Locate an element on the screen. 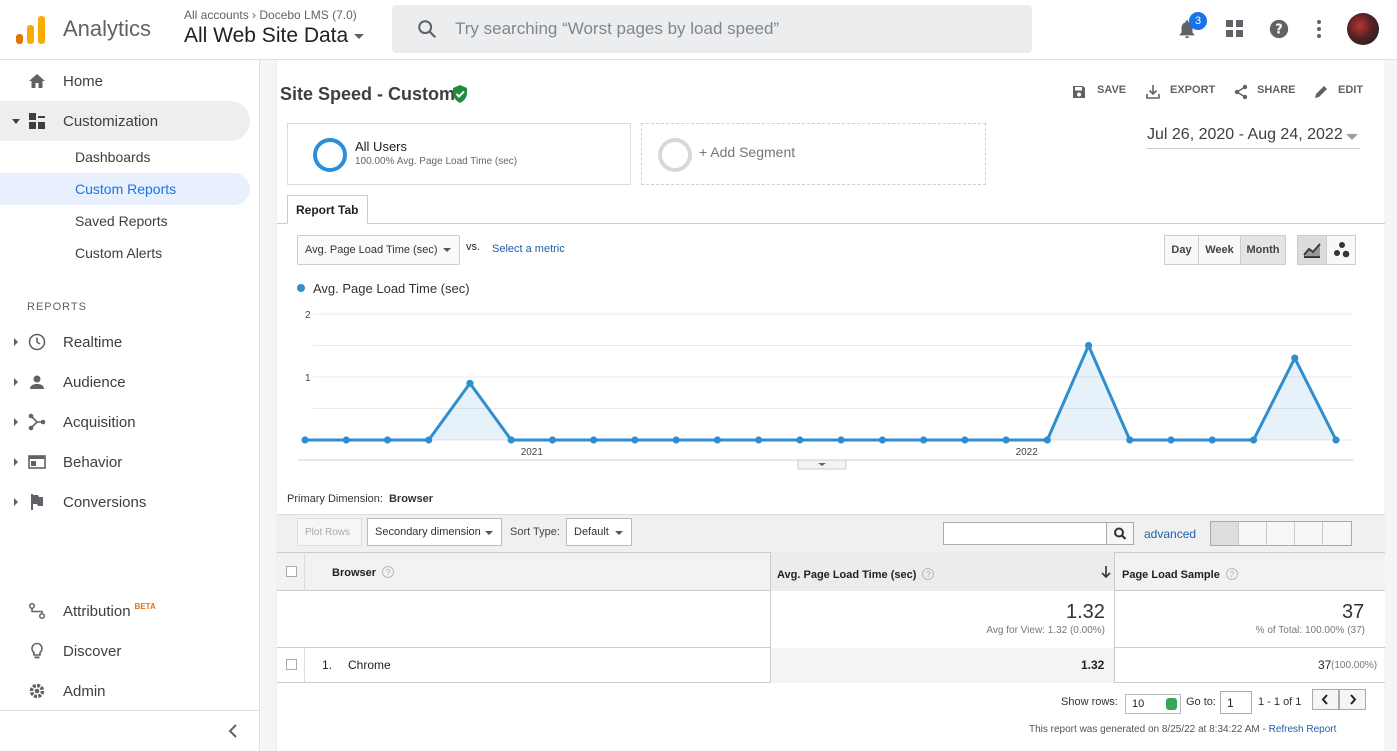  metric-select: Avg. Page Load Time (sec) is located at coordinates (378, 250).